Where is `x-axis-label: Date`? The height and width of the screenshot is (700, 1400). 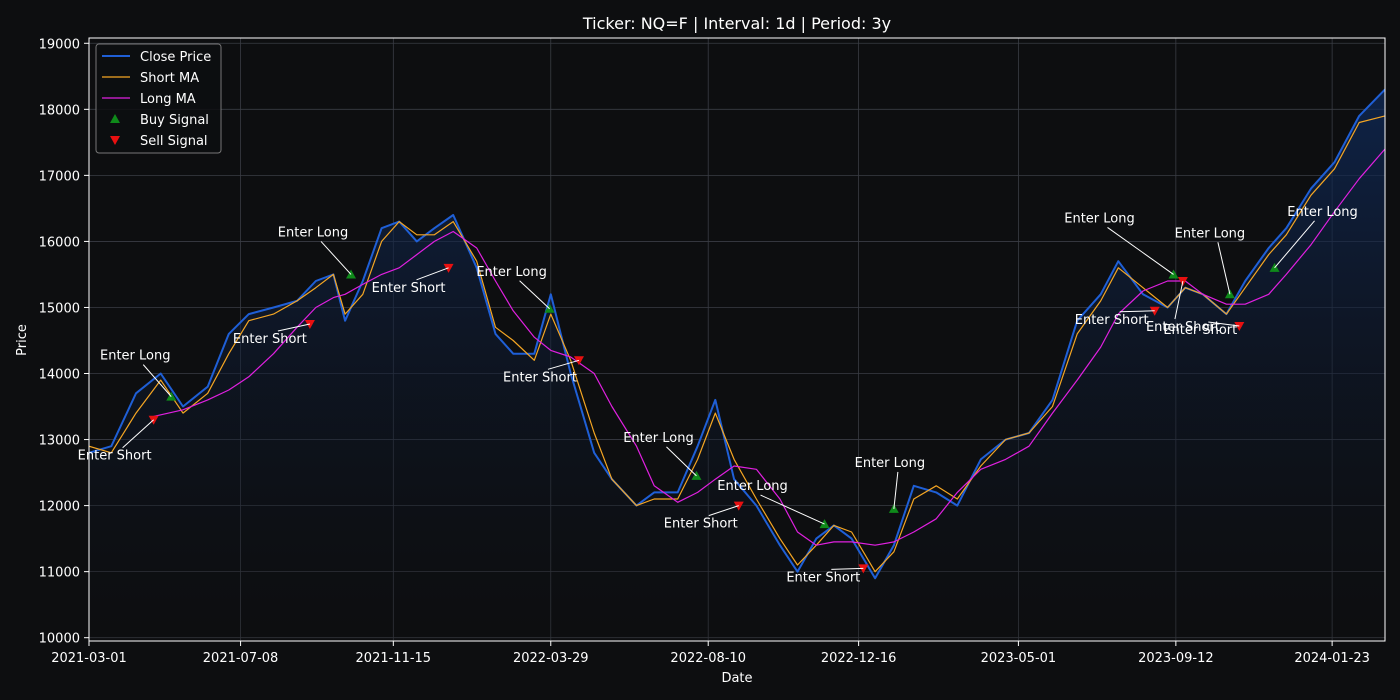
x-axis-label: Date is located at coordinates (736, 678).